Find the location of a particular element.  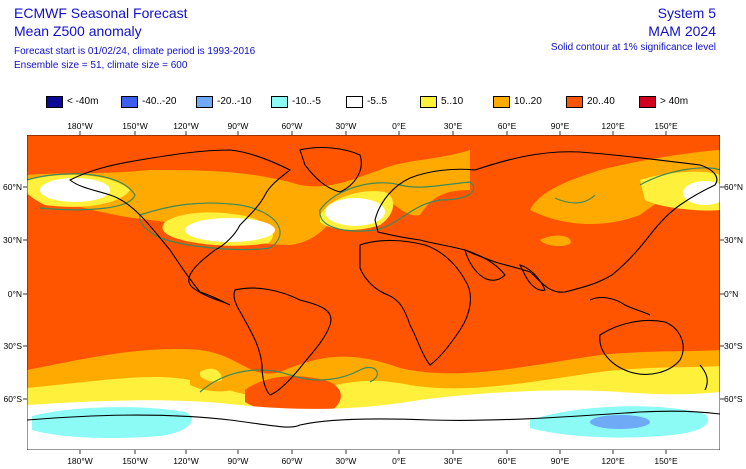

season-label: MAM 2024 is located at coordinates (682, 31).